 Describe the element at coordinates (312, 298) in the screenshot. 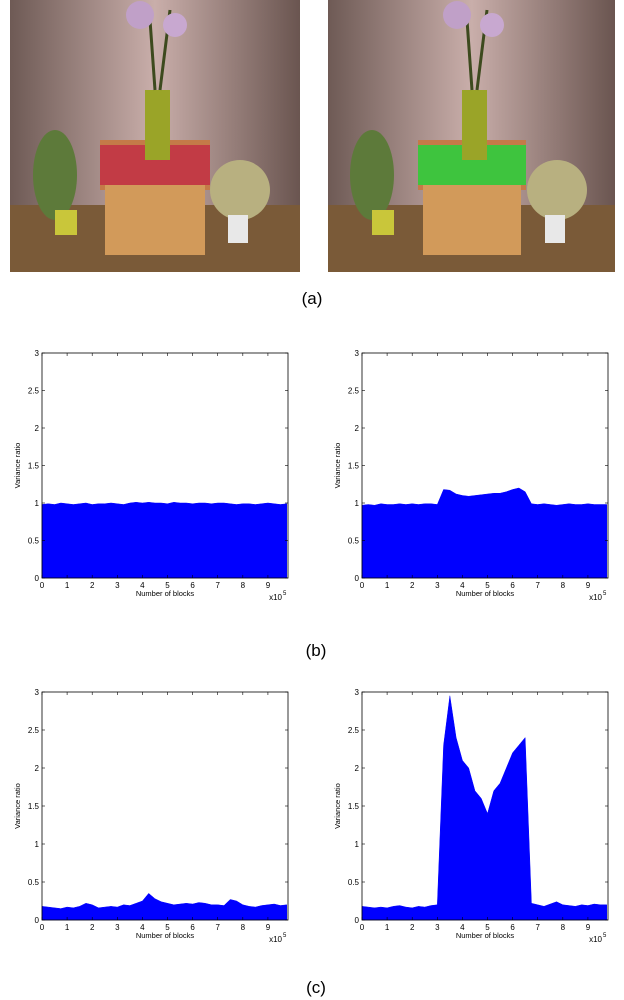

I see `caption: (a)` at that location.